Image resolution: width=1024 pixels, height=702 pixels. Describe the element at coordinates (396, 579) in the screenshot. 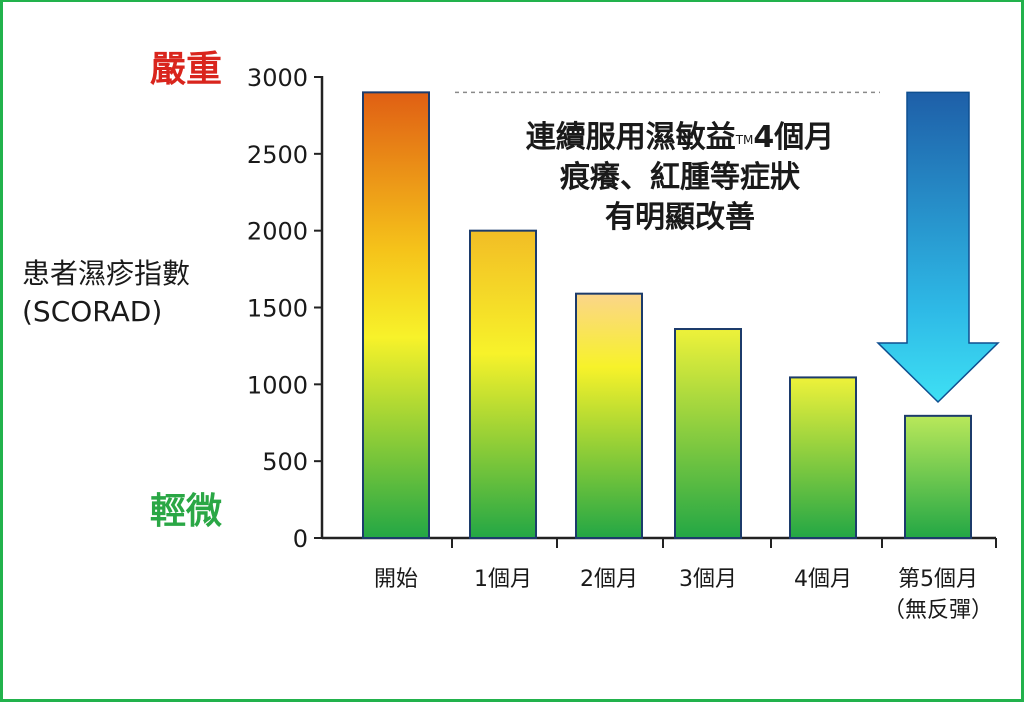

I see `x-tick-label: 開始` at that location.